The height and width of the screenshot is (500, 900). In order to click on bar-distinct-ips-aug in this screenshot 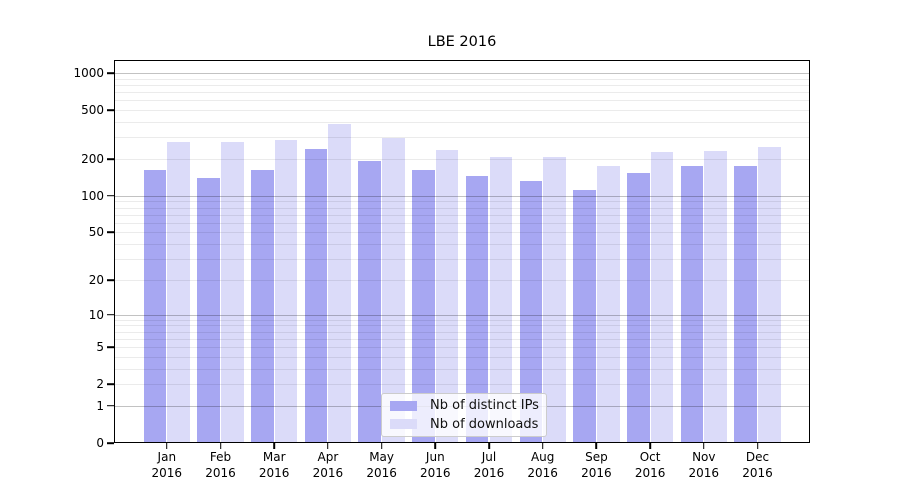, I will do `click(531, 311)`.